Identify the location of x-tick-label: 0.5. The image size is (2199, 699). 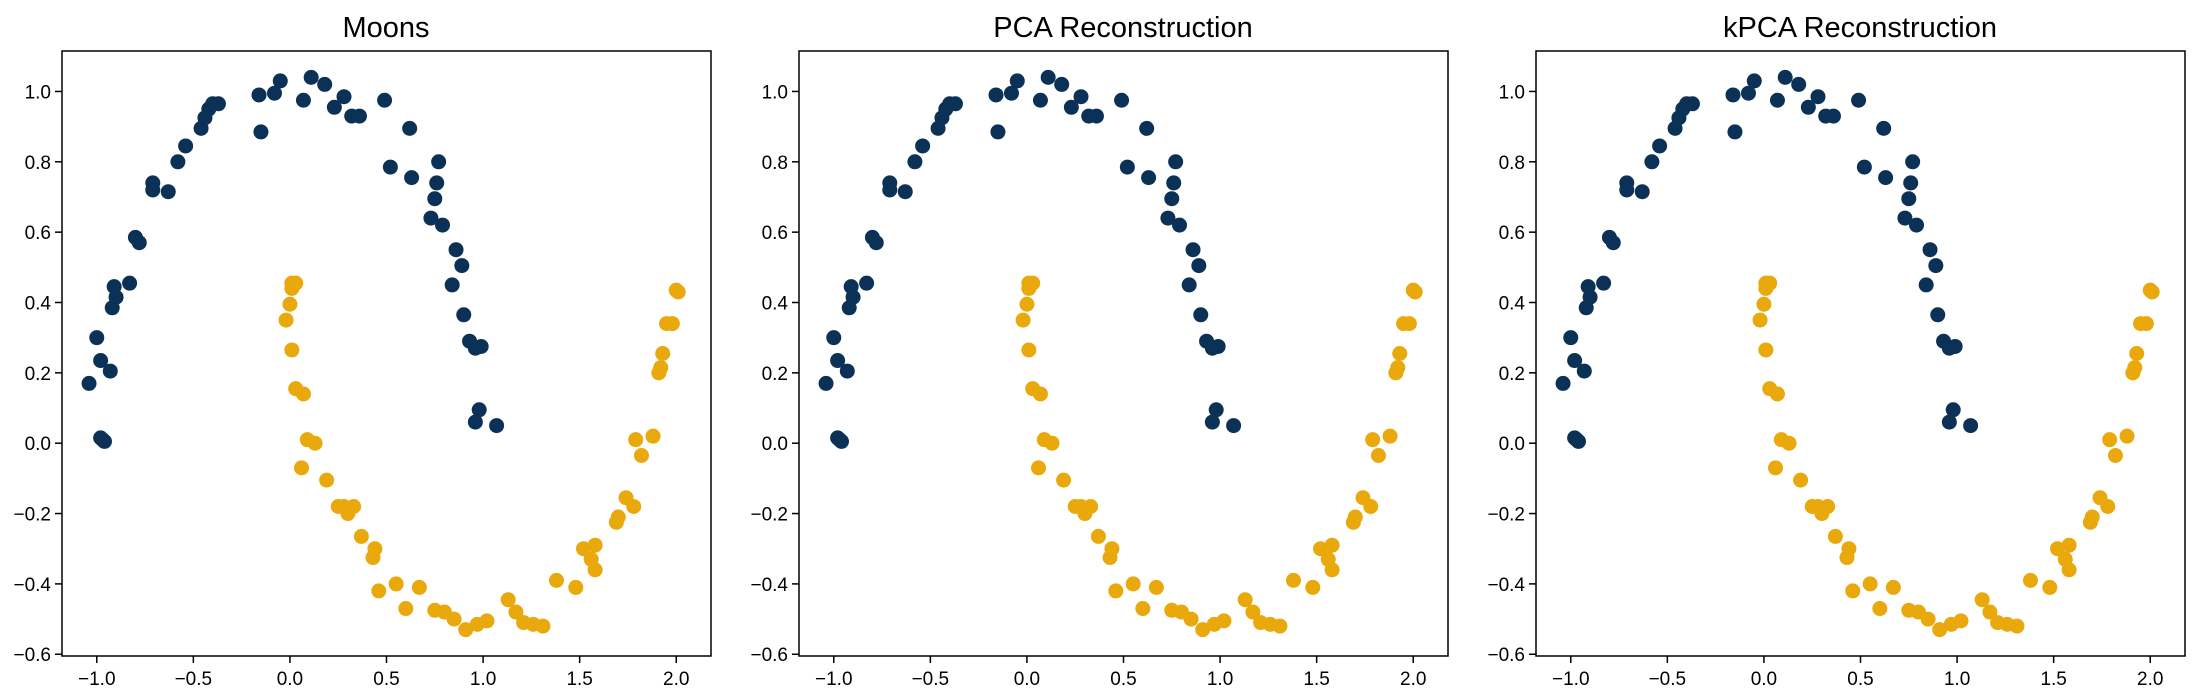
(386, 679).